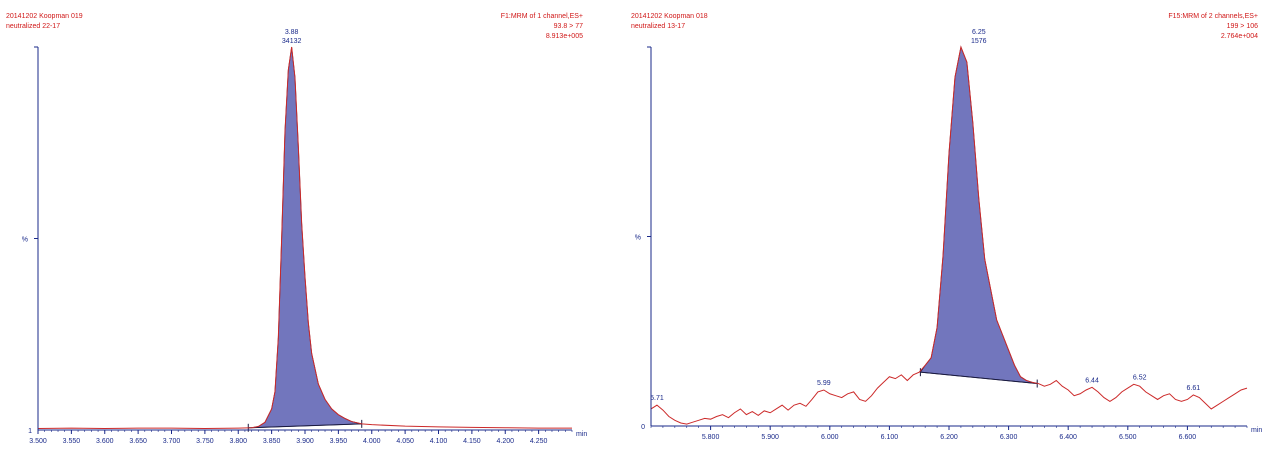  I want to click on x-tick-label: 3.900, so click(305, 441).